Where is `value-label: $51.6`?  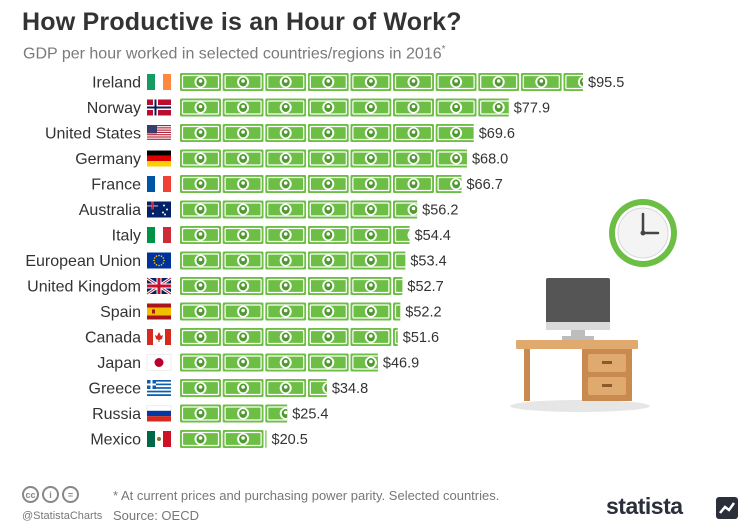 value-label: $51.6 is located at coordinates (421, 338).